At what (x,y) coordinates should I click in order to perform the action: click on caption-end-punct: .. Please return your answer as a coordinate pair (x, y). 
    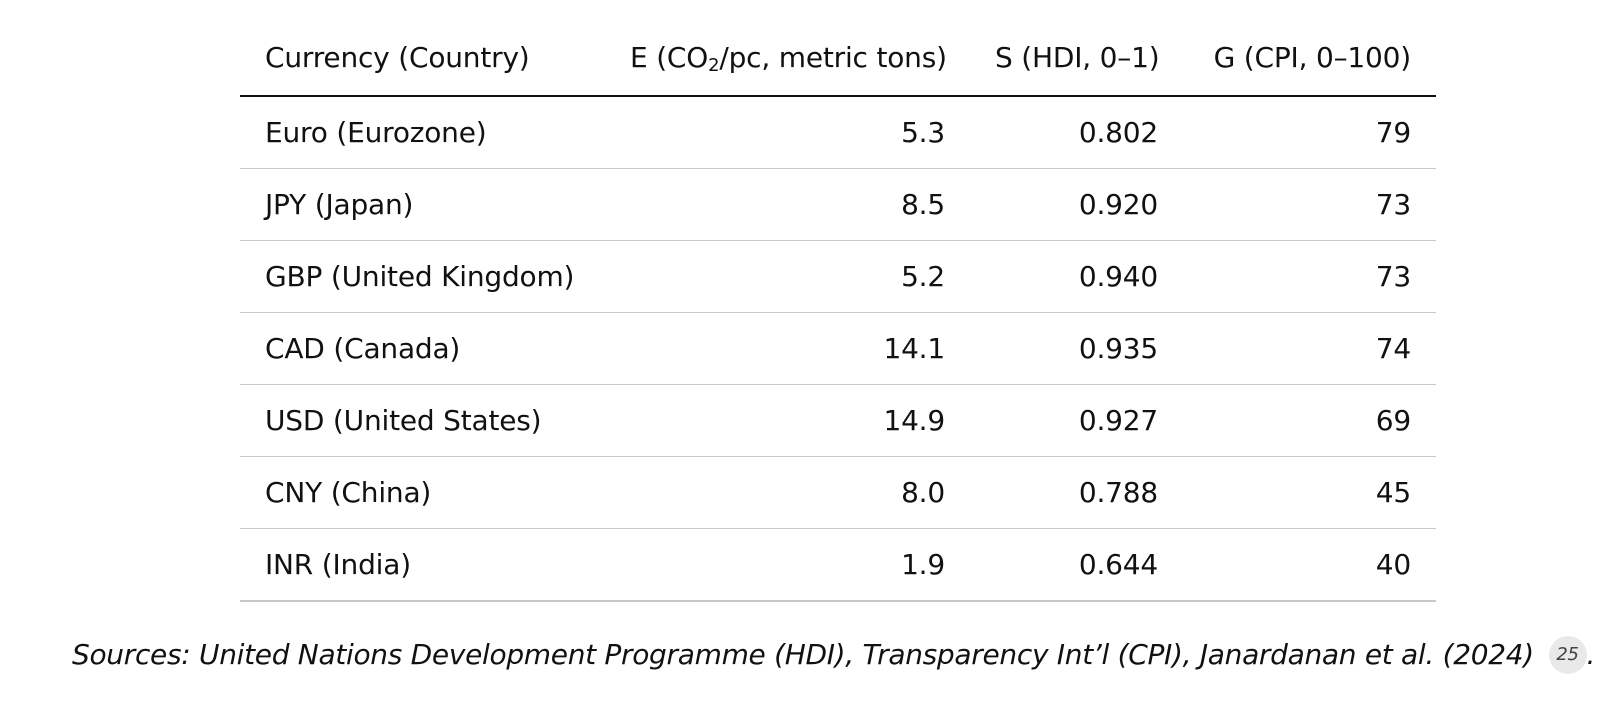
    Looking at the image, I should click on (1591, 654).